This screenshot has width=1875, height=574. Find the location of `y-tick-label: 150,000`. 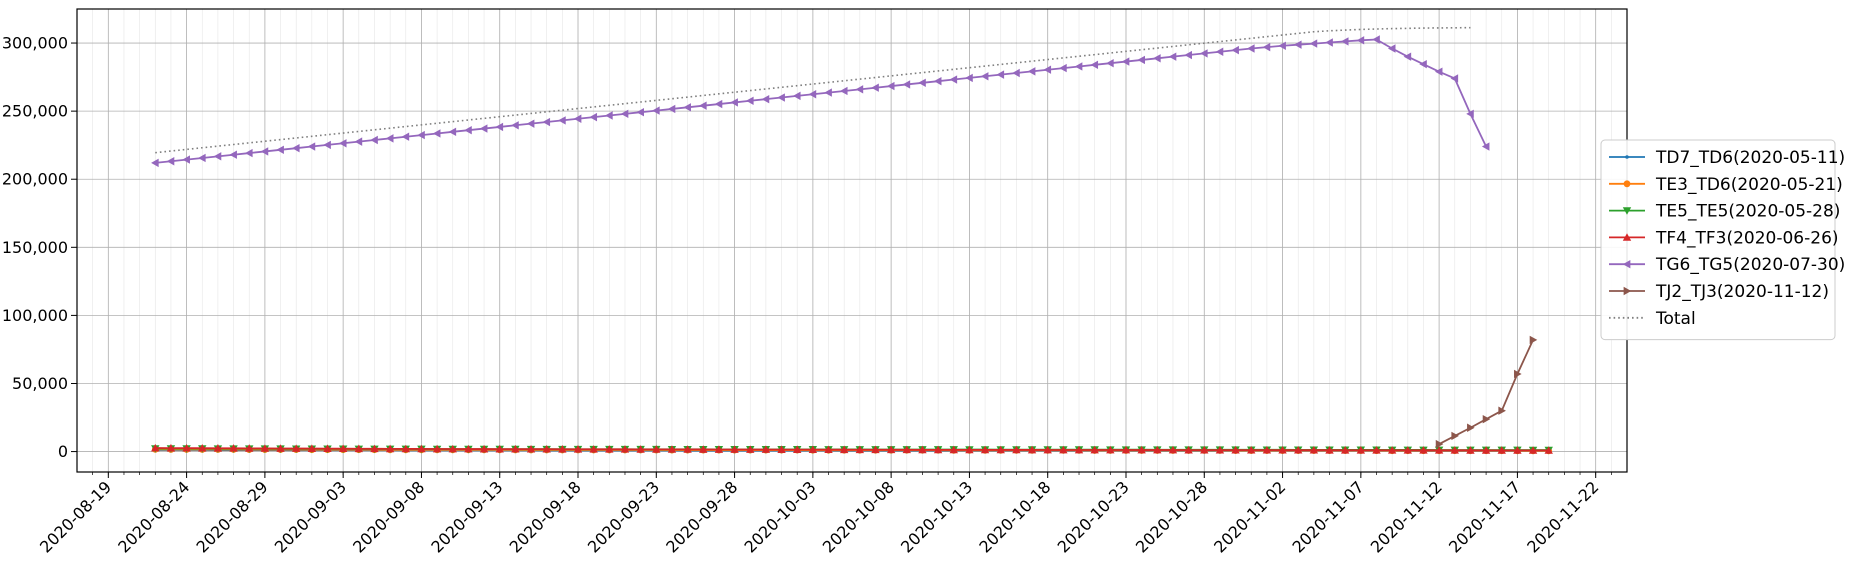

y-tick-label: 150,000 is located at coordinates (35, 247).